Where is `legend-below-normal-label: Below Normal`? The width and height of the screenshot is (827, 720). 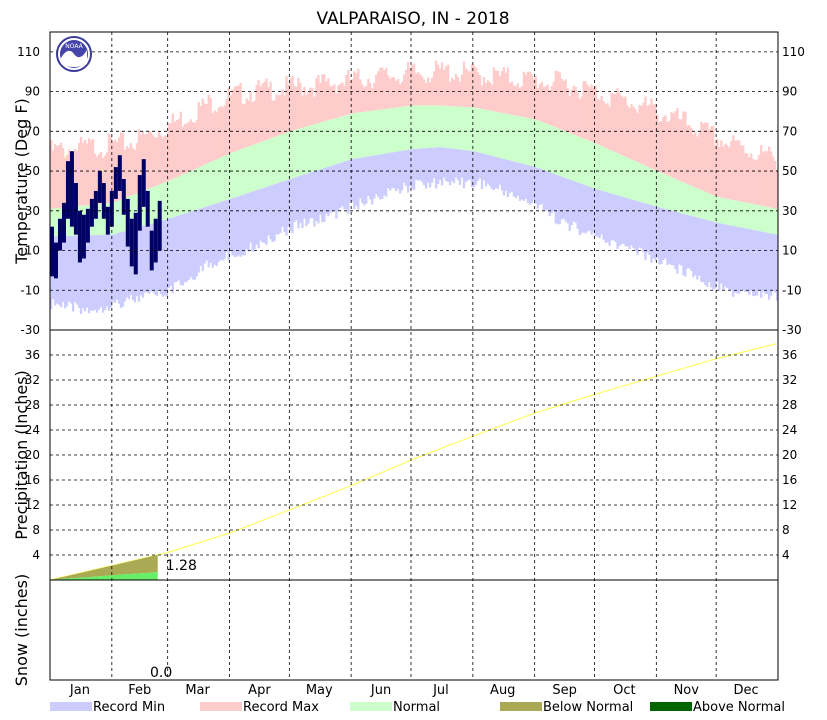 legend-below-normal-label: Below Normal is located at coordinates (588, 707).